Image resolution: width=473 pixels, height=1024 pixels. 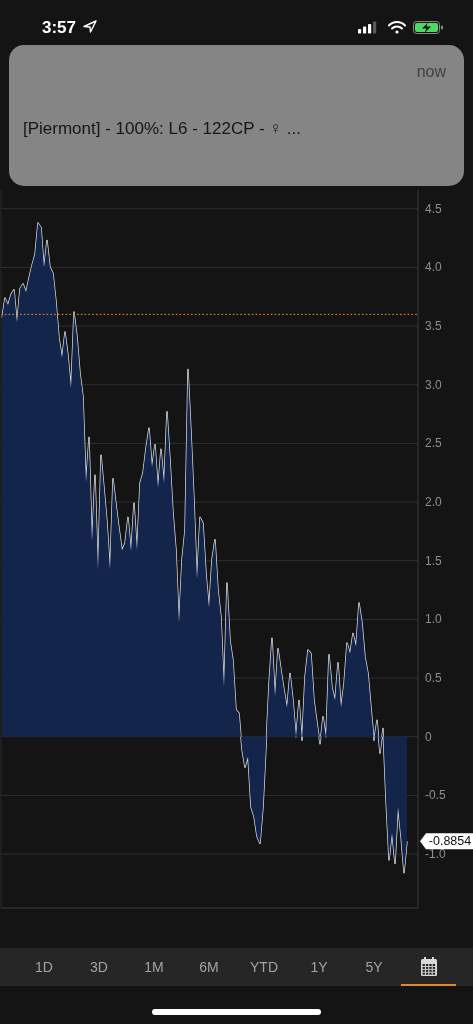 I want to click on text: 5Y, so click(x=374, y=967).